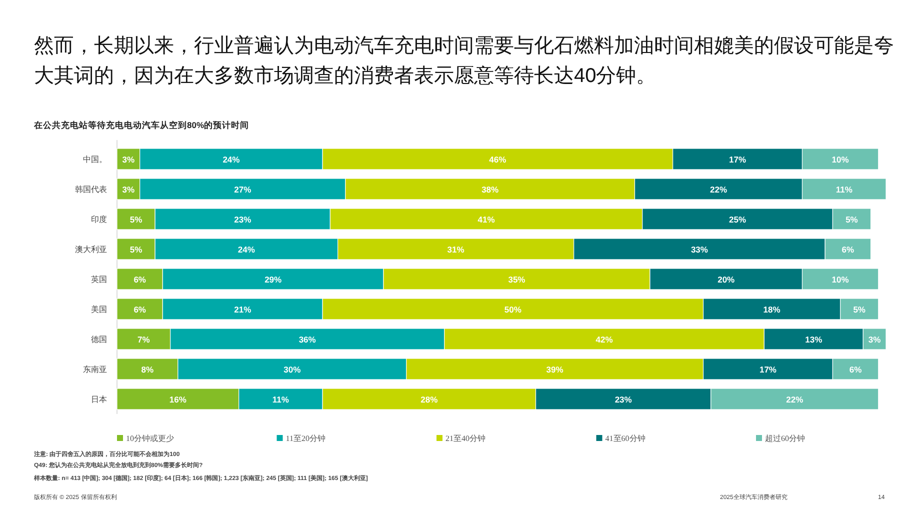 The image size is (920, 518). What do you see at coordinates (513, 309) in the screenshot?
I see `data-label: 50%` at bounding box center [513, 309].